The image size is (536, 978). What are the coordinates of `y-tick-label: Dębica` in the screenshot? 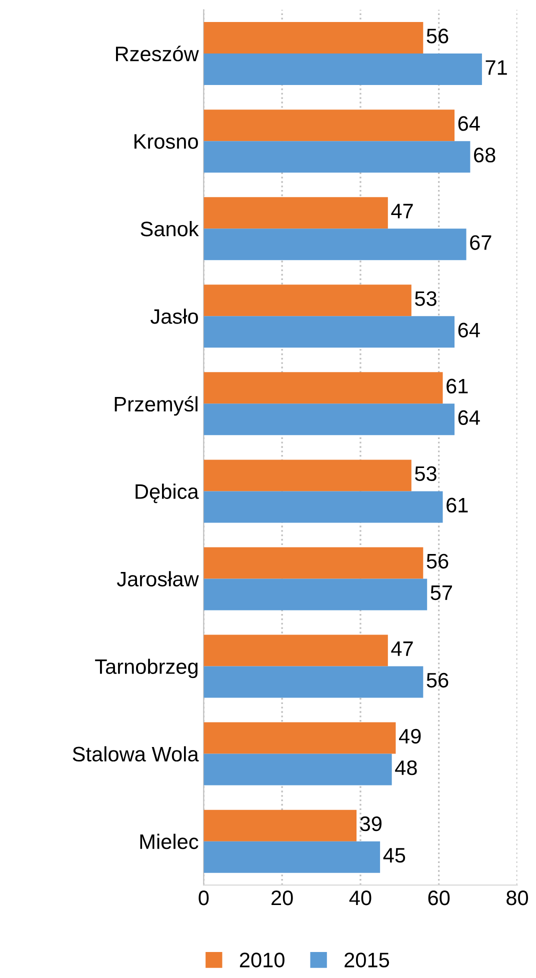 It's located at (167, 494).